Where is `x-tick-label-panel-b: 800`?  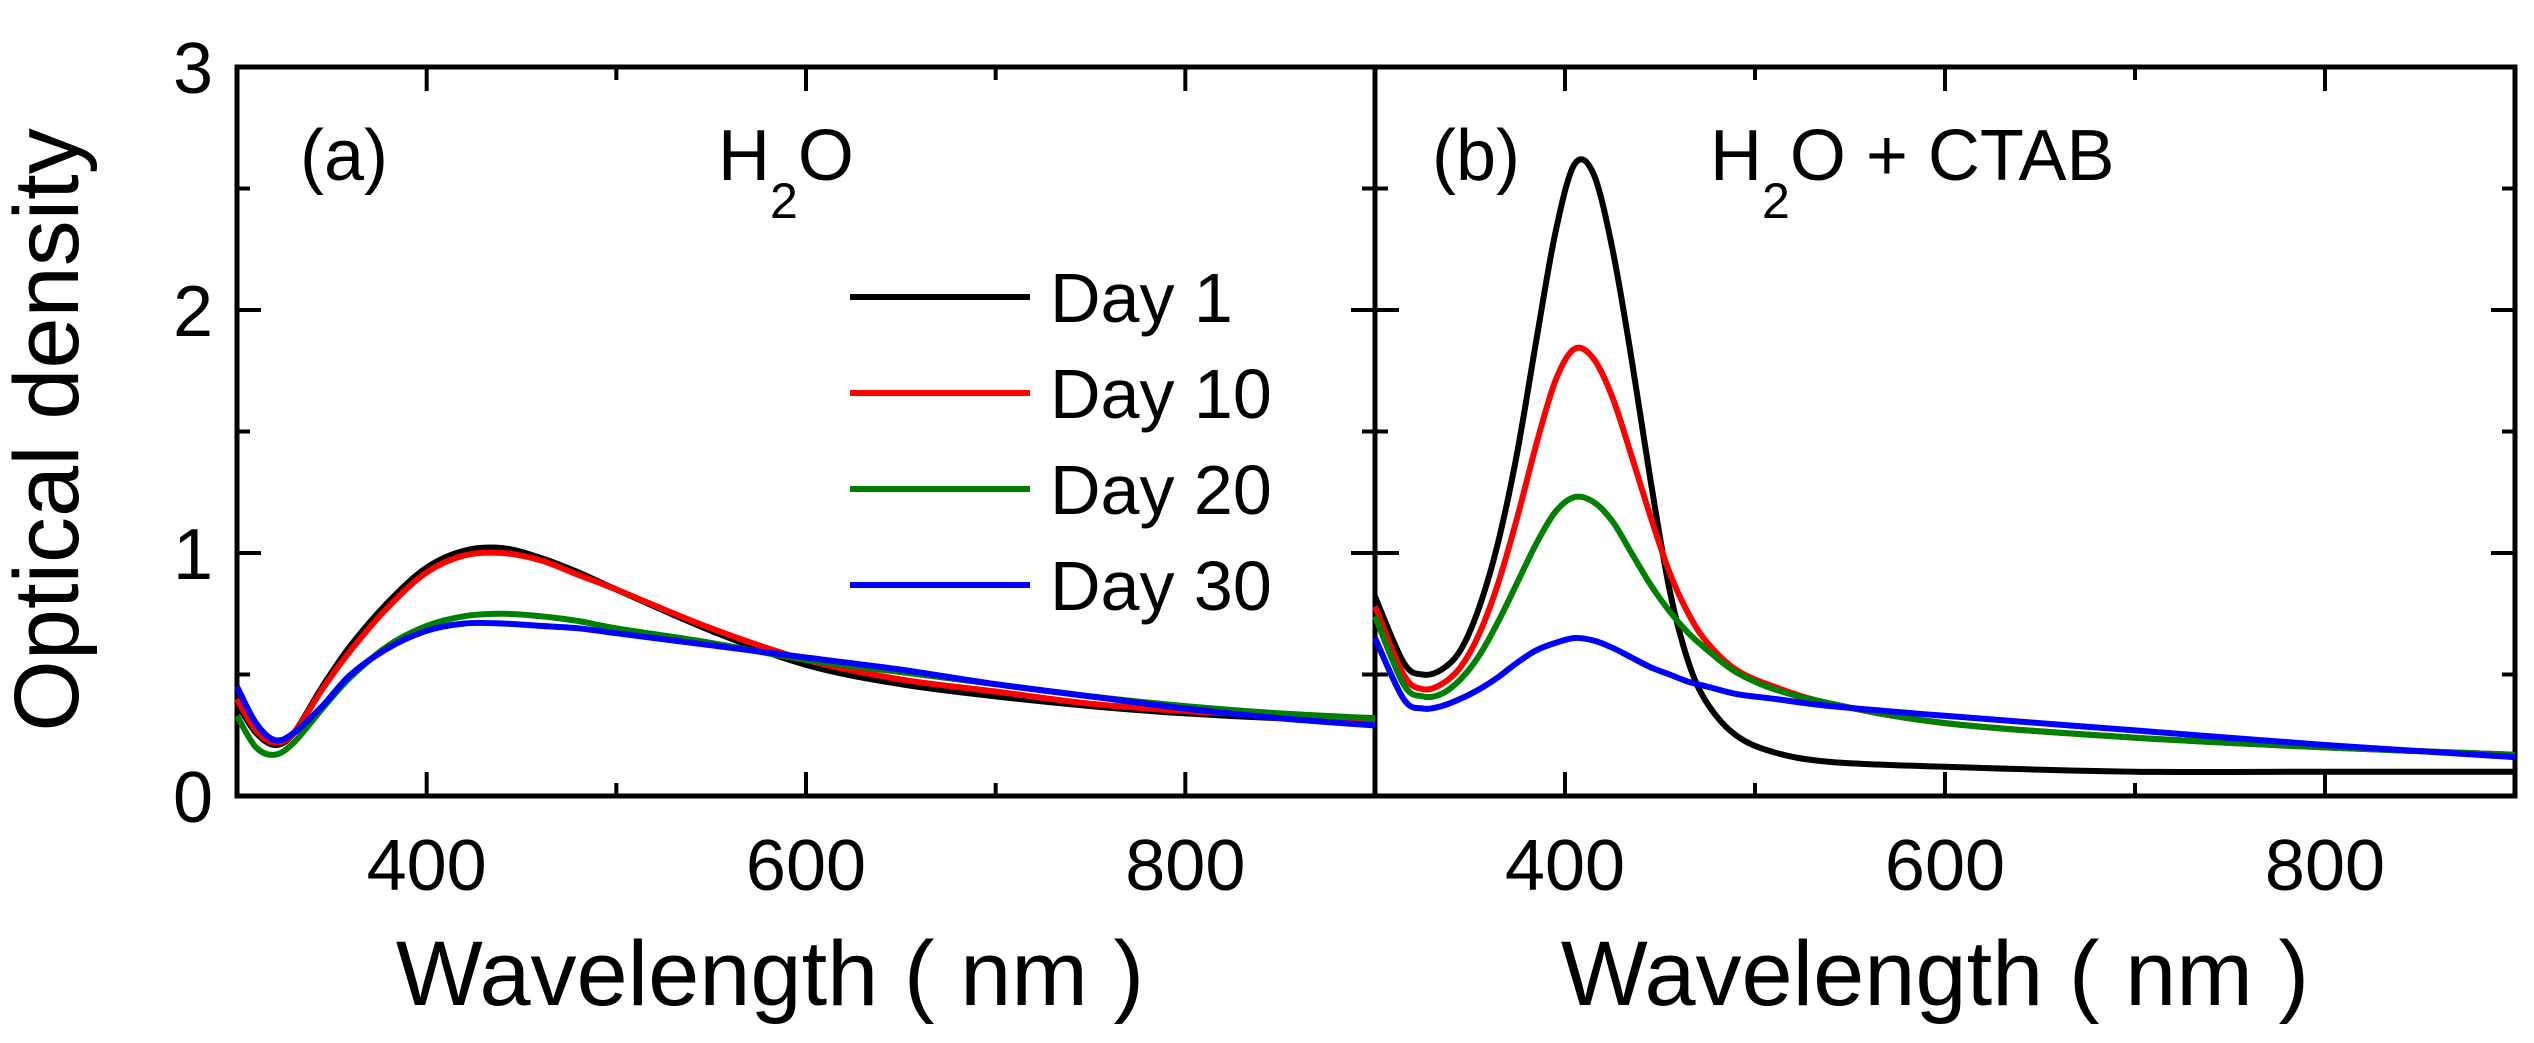
x-tick-label-panel-b: 800 is located at coordinates (2325, 866).